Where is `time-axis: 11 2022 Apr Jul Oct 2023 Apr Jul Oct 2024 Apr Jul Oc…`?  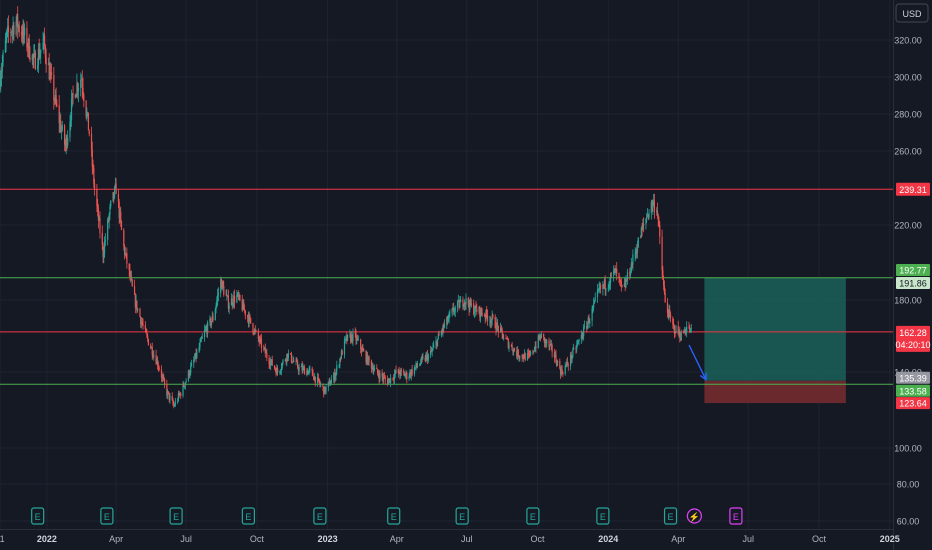
time-axis: 11 2022 Apr Jul Oct 2023 Apr Jul Oct 2024 Apr Jul Oc… is located at coordinates (450, 539).